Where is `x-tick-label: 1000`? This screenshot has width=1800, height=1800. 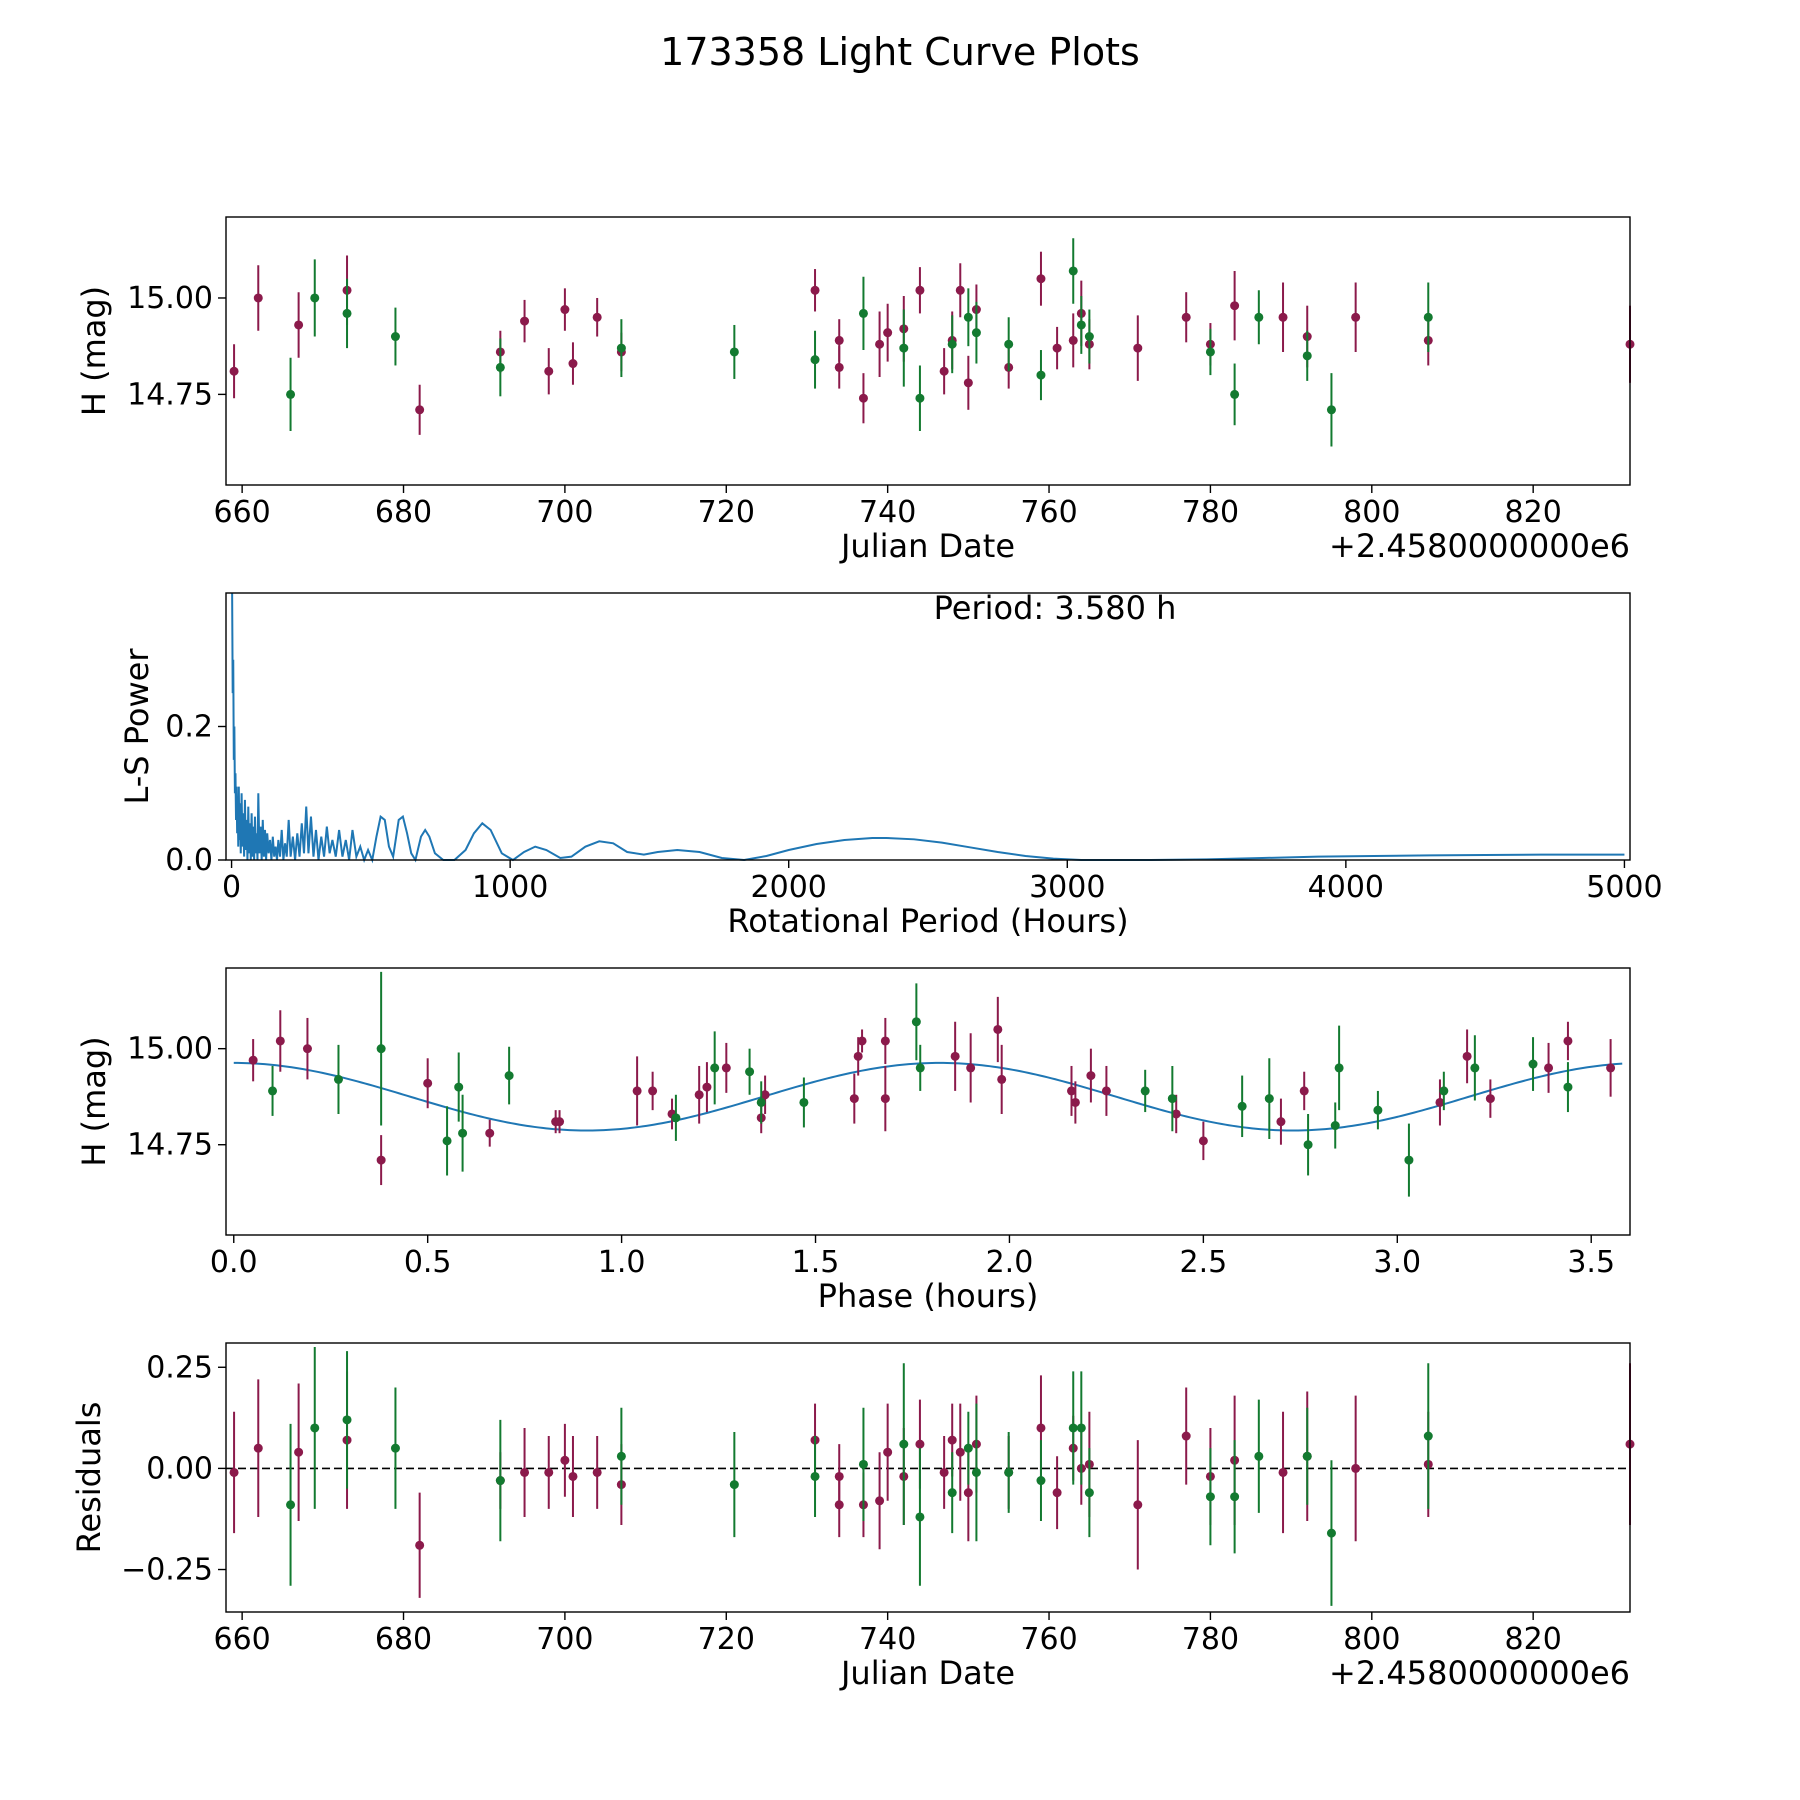 x-tick-label: 1000 is located at coordinates (510, 887).